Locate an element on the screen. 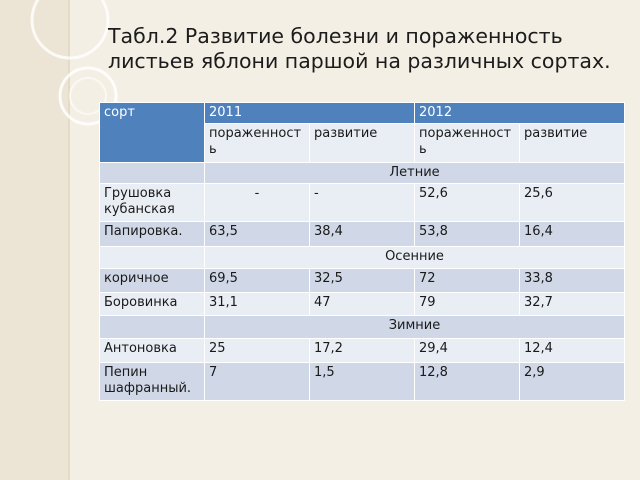 The height and width of the screenshot is (480, 640). damage-2012: 72 is located at coordinates (467, 280).